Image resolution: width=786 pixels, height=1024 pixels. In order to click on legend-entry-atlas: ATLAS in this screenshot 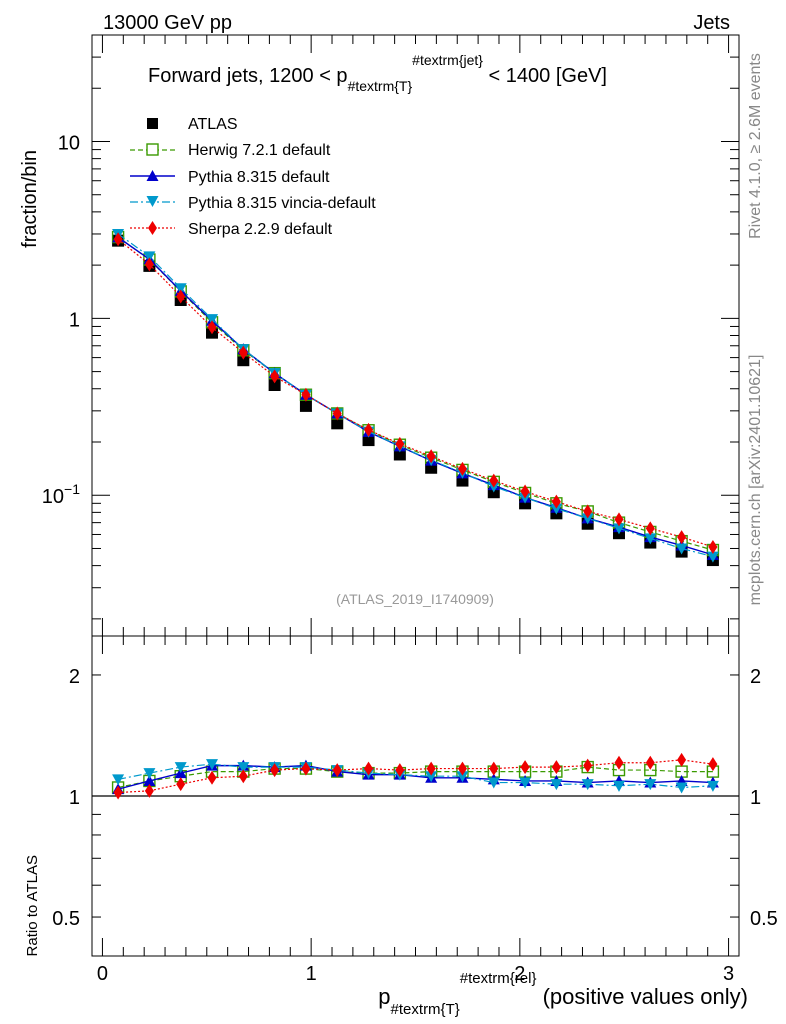, I will do `click(192, 124)`.